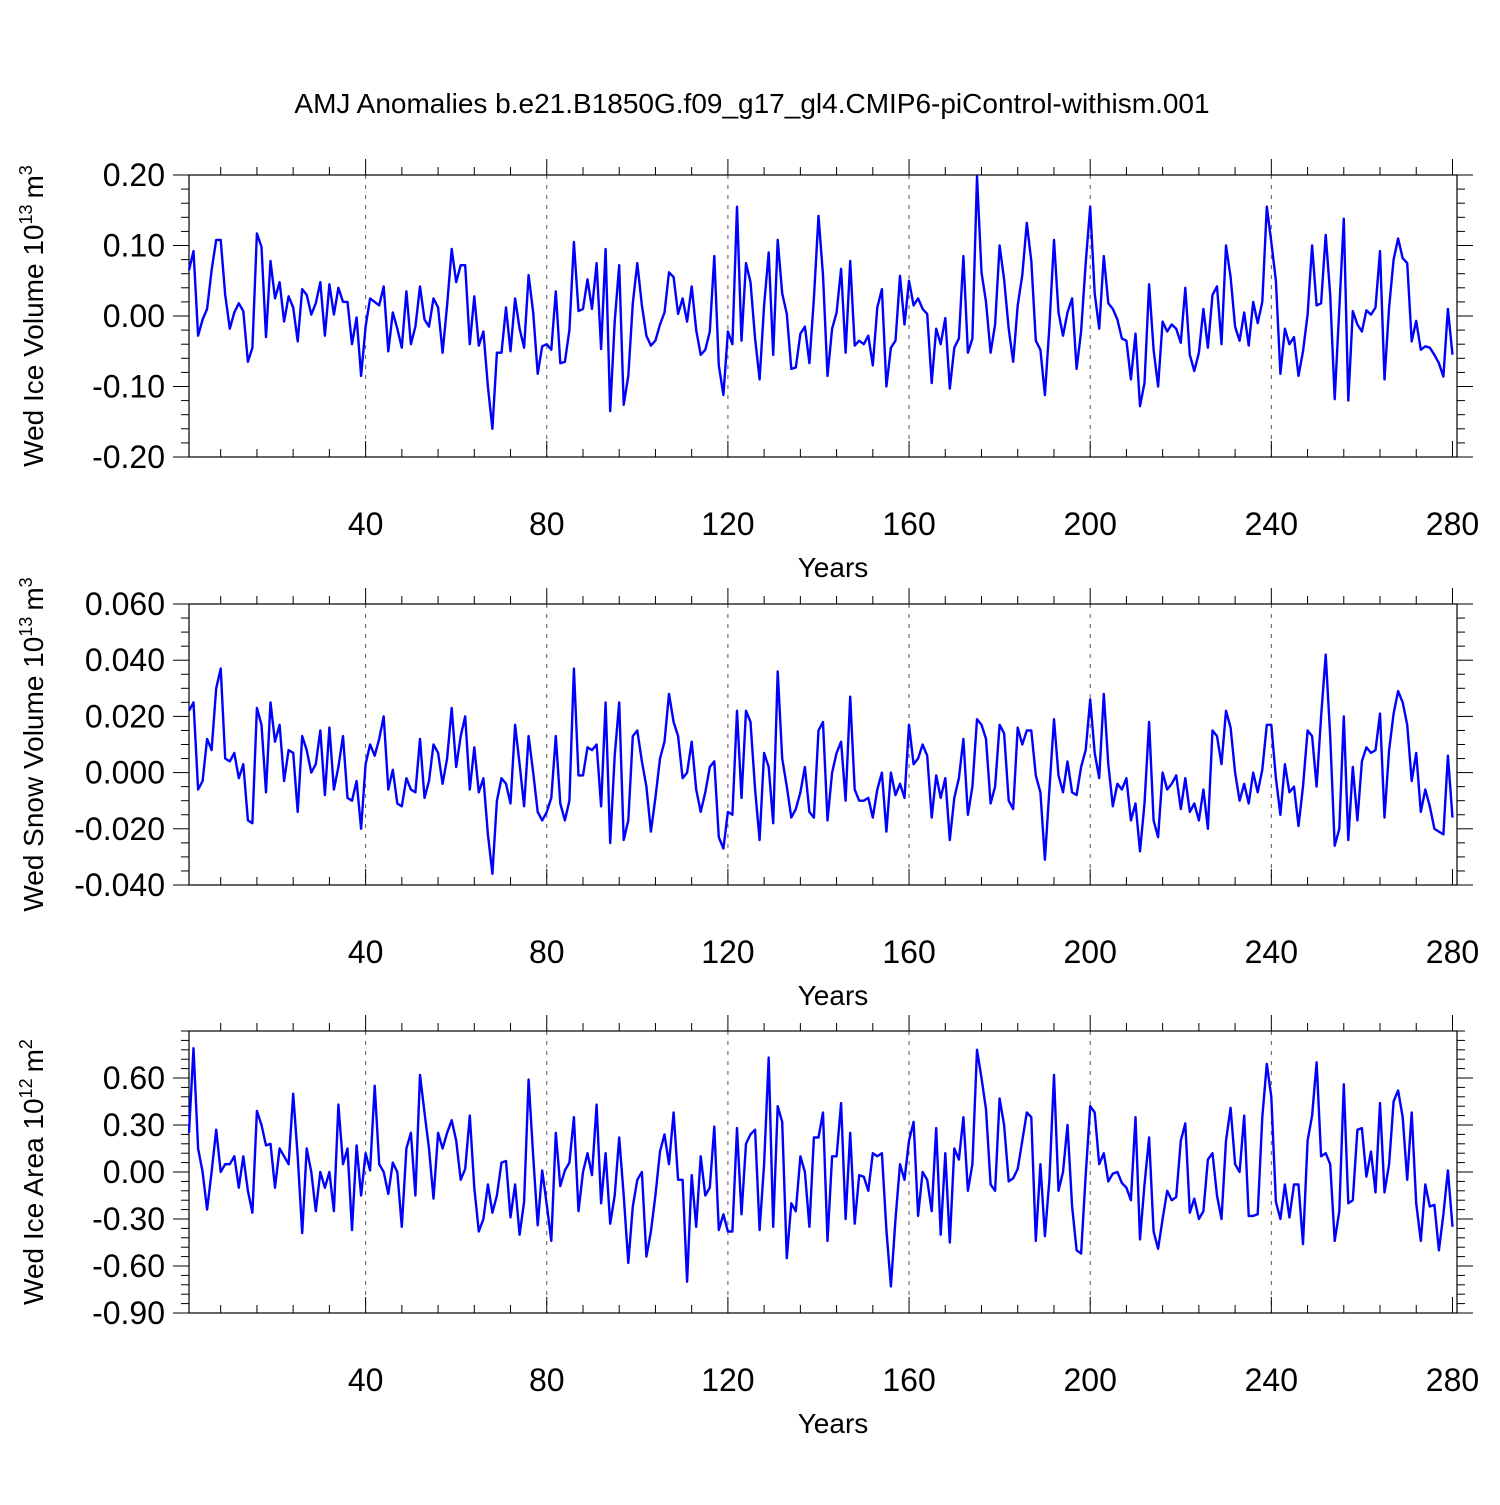  I want to click on y-axis-label-text: Wed Ice Area 10, so click(33, 1201).